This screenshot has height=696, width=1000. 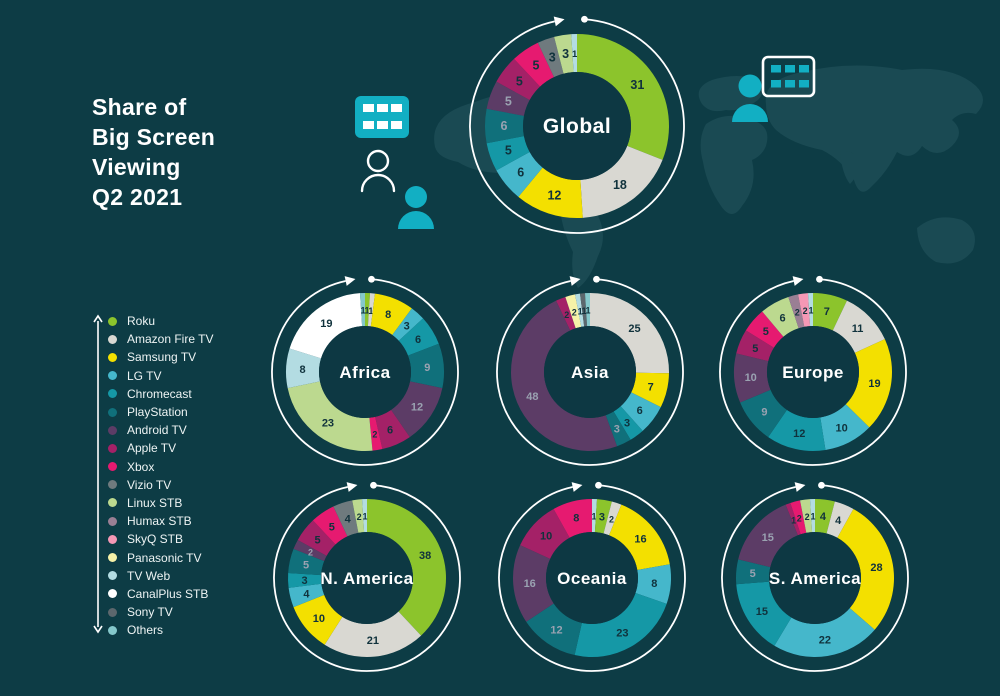 What do you see at coordinates (425, 366) in the screenshot?
I see `segment-africa-playstation` at bounding box center [425, 366].